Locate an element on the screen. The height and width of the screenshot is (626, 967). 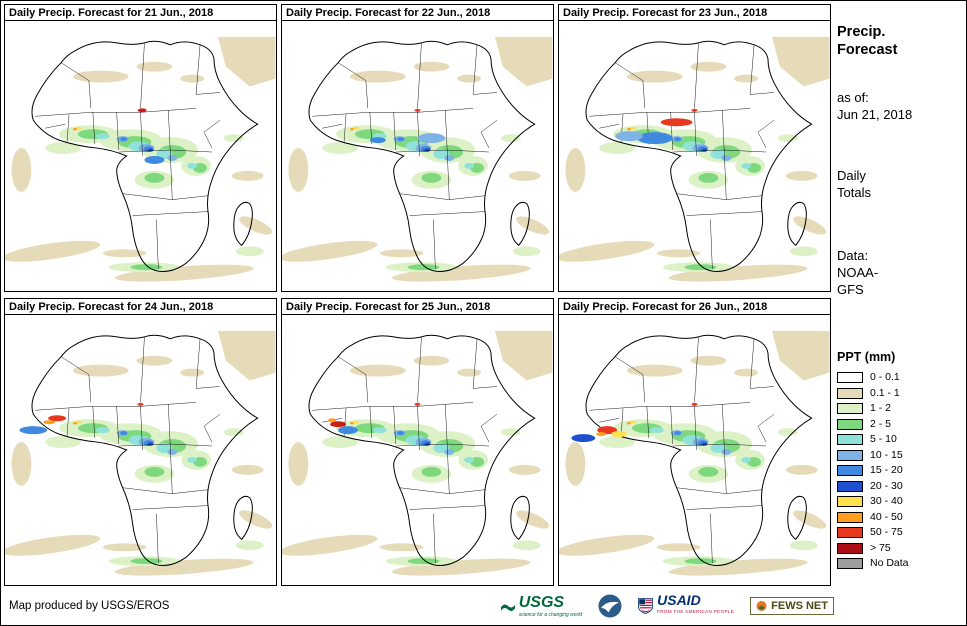
usaid-logo-text: USAID is located at coordinates (679, 600).